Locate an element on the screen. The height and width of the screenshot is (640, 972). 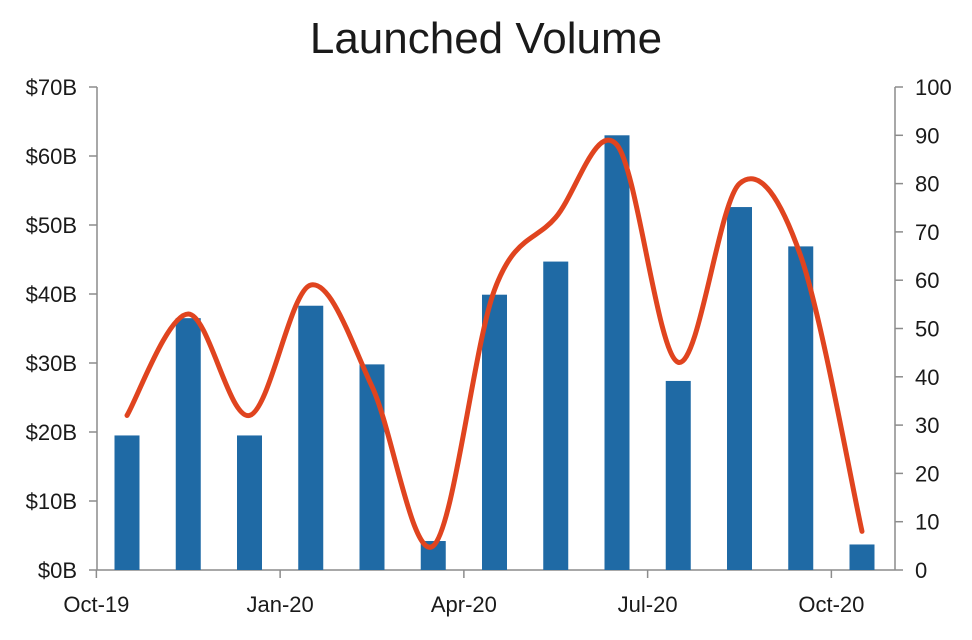
y-right-tick-label: 20 is located at coordinates (927, 473).